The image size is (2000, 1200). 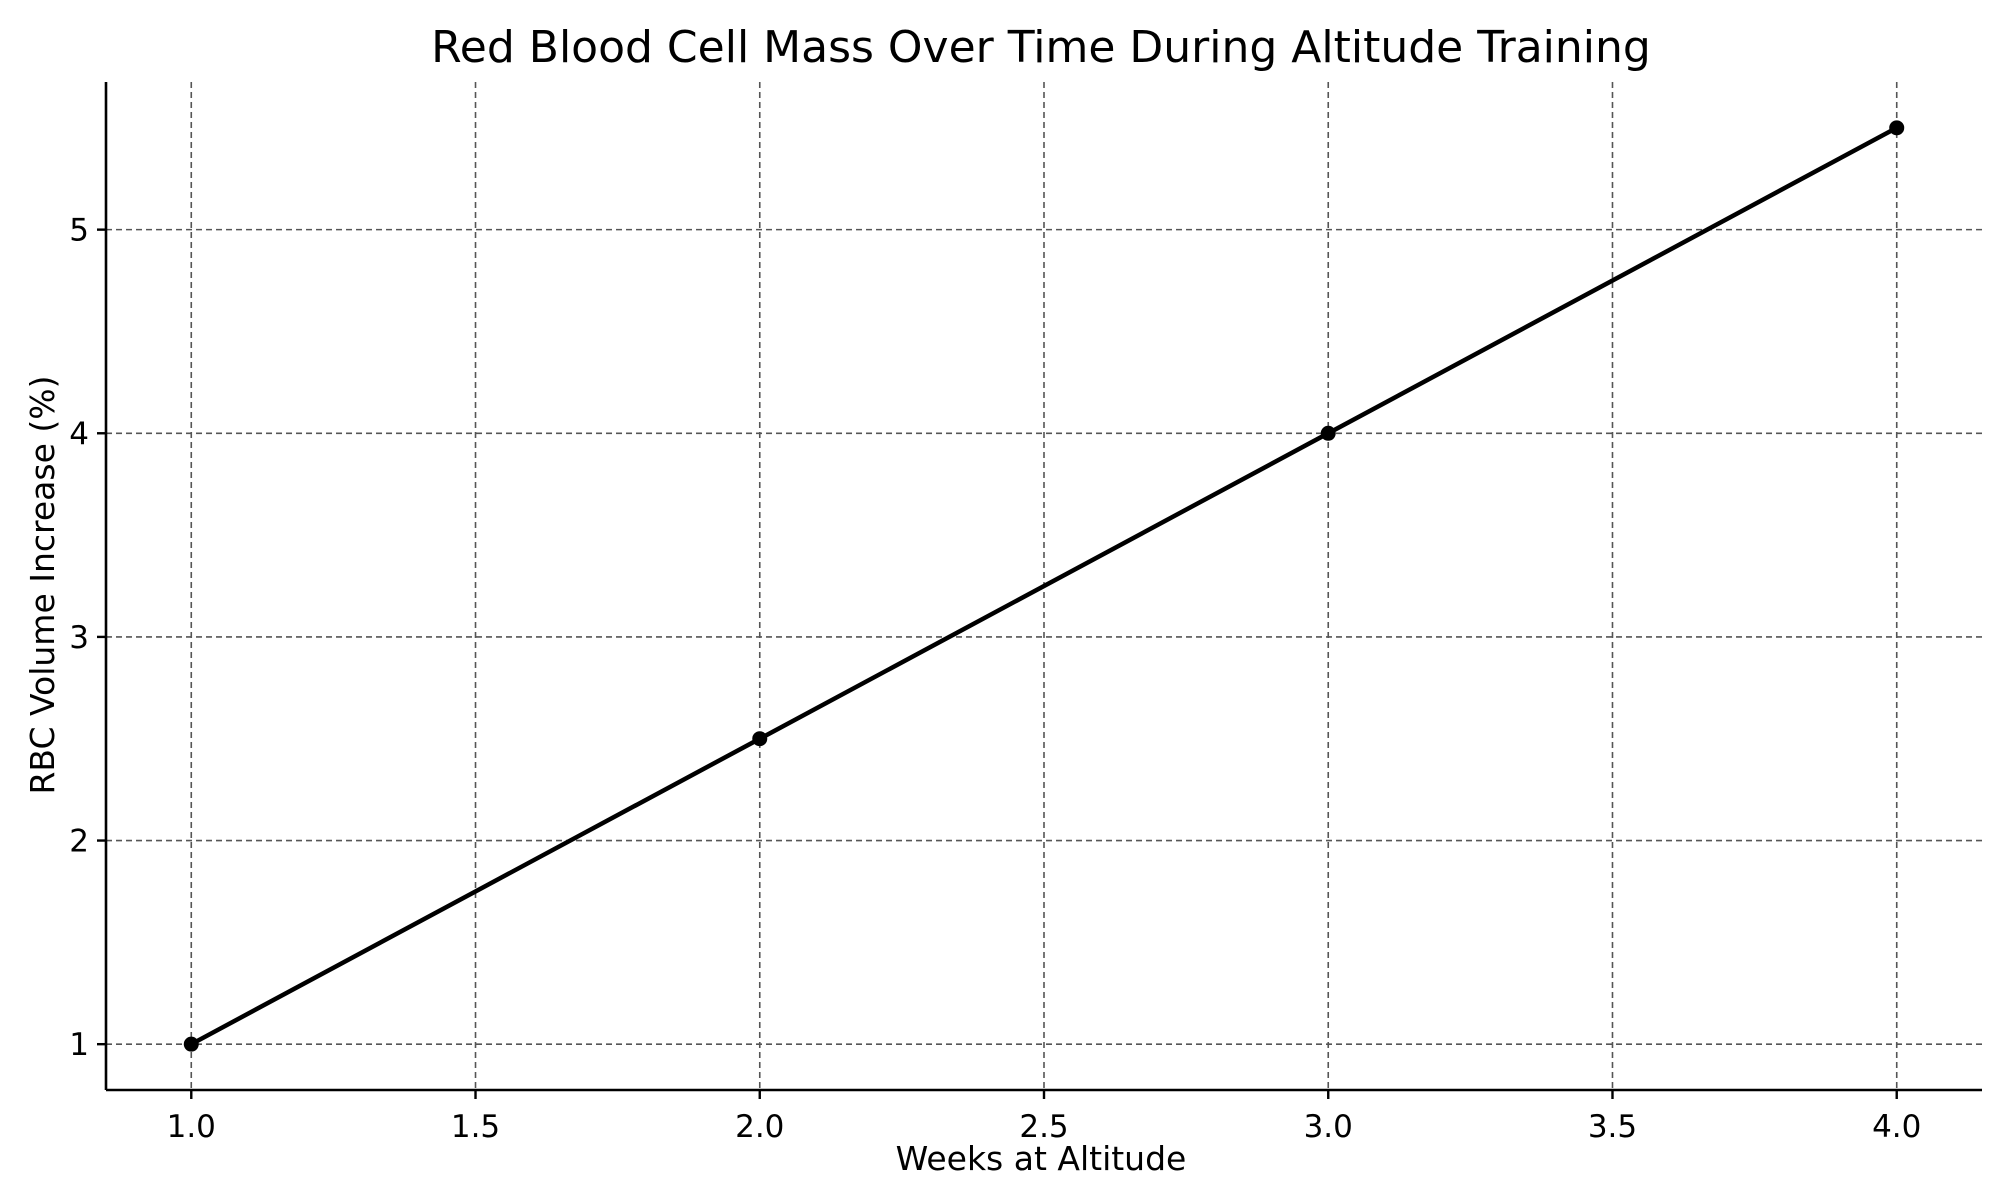 What do you see at coordinates (475, 1127) in the screenshot?
I see `x-tick-label: 1.5` at bounding box center [475, 1127].